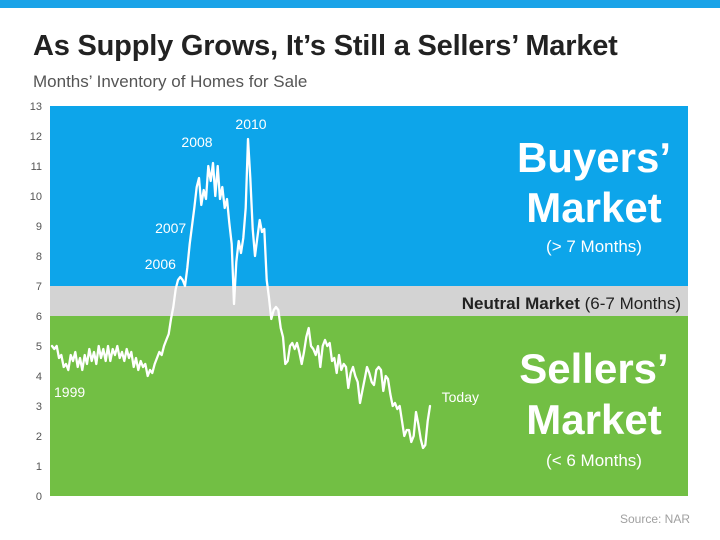  I want to click on annotation-label: 1999, so click(69, 392).